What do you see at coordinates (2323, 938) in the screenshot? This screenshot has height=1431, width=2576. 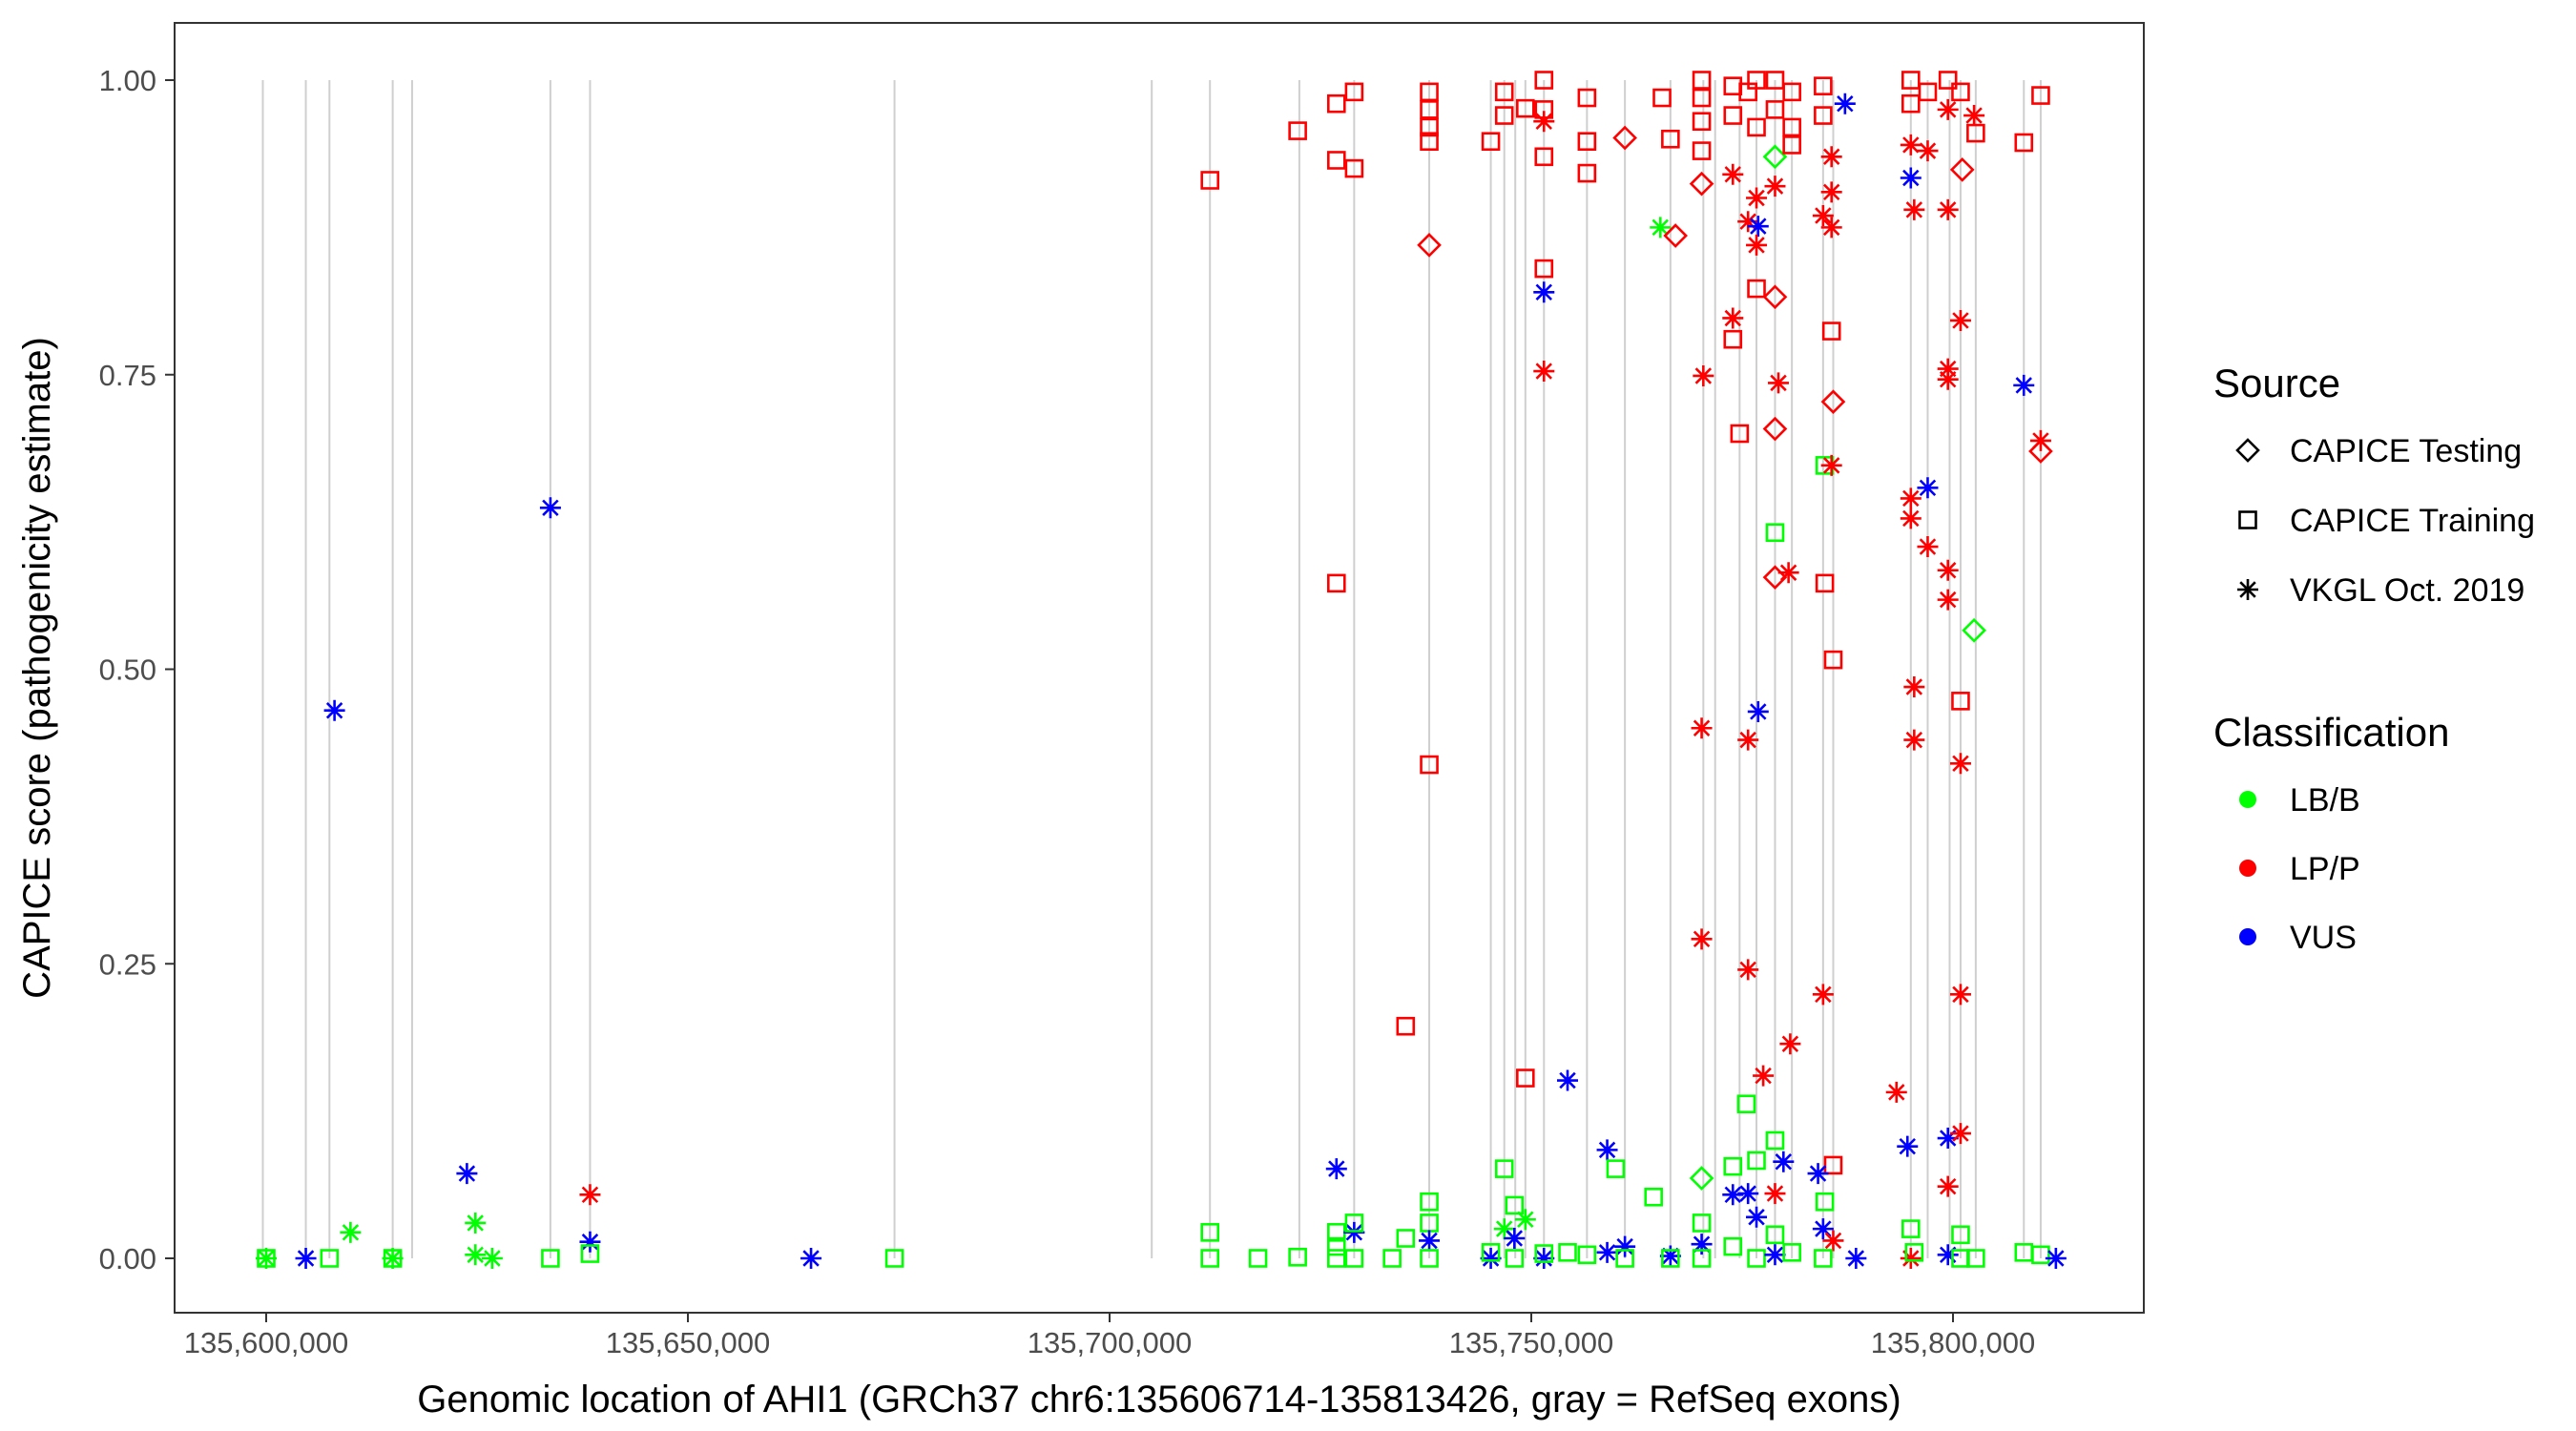 I see `legend-class-label: VUS` at bounding box center [2323, 938].